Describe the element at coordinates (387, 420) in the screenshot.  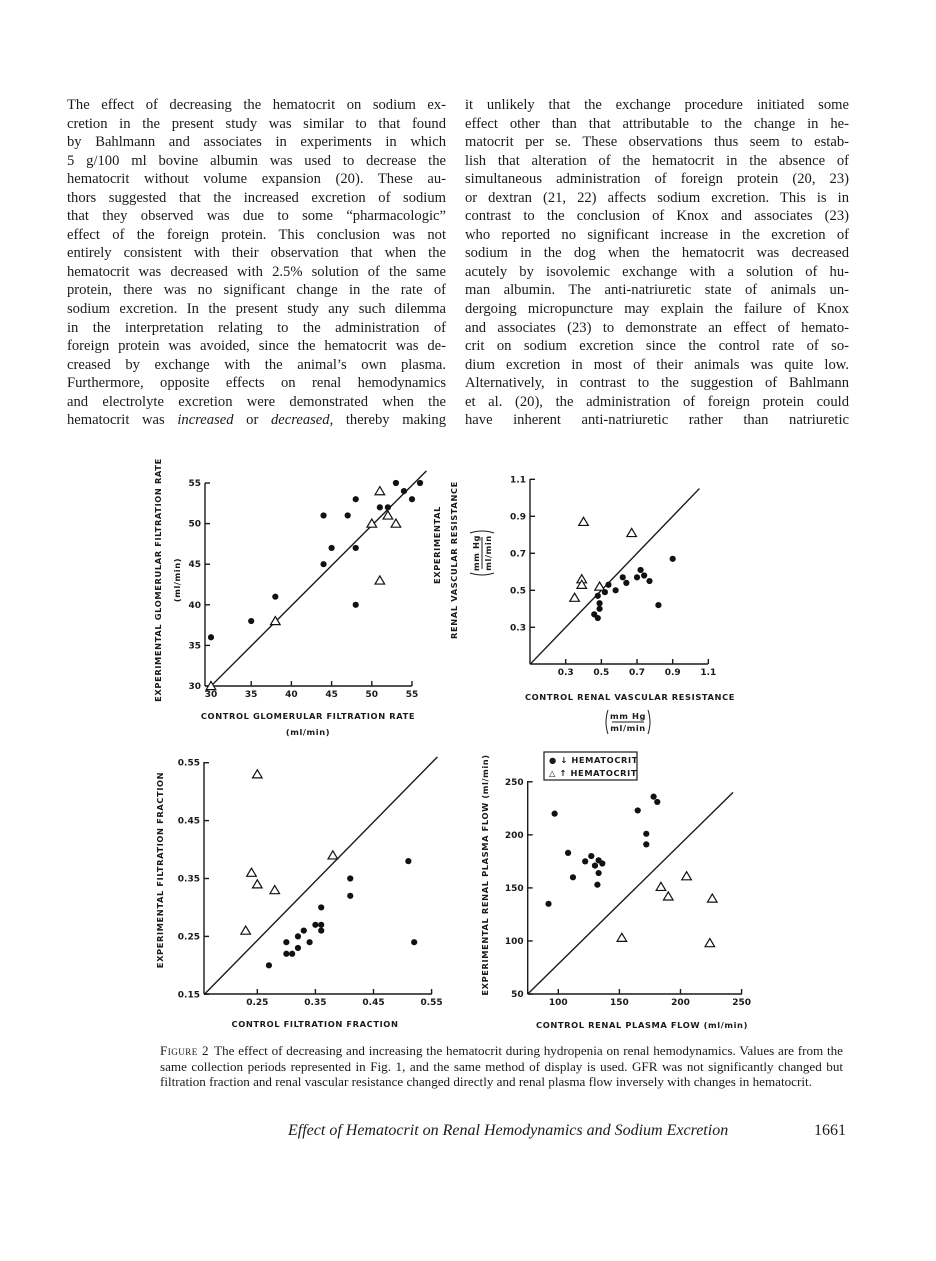
I see `text-segment: , thereby making` at that location.